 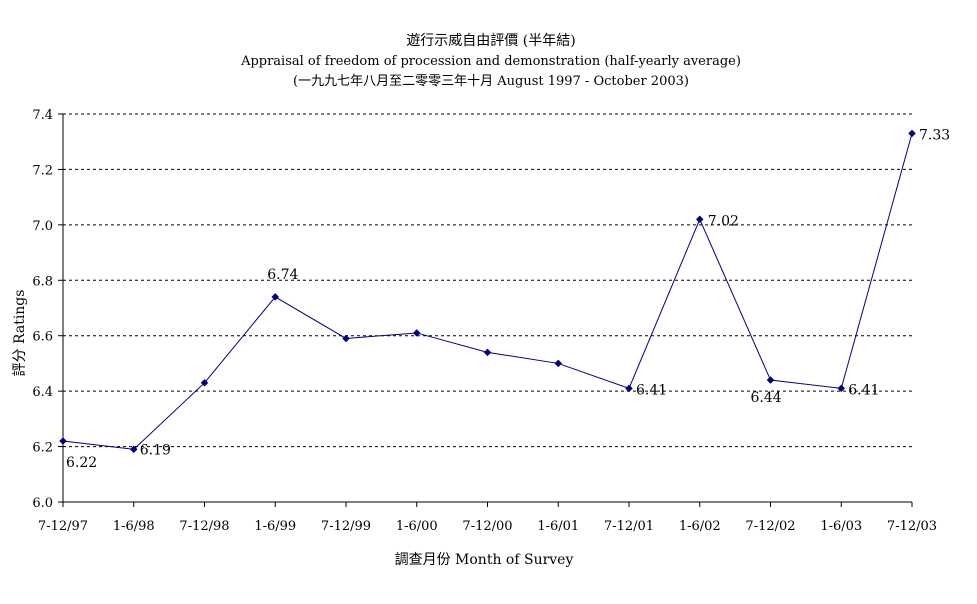 What do you see at coordinates (282, 275) in the screenshot?
I see `data-label: 6.74` at bounding box center [282, 275].